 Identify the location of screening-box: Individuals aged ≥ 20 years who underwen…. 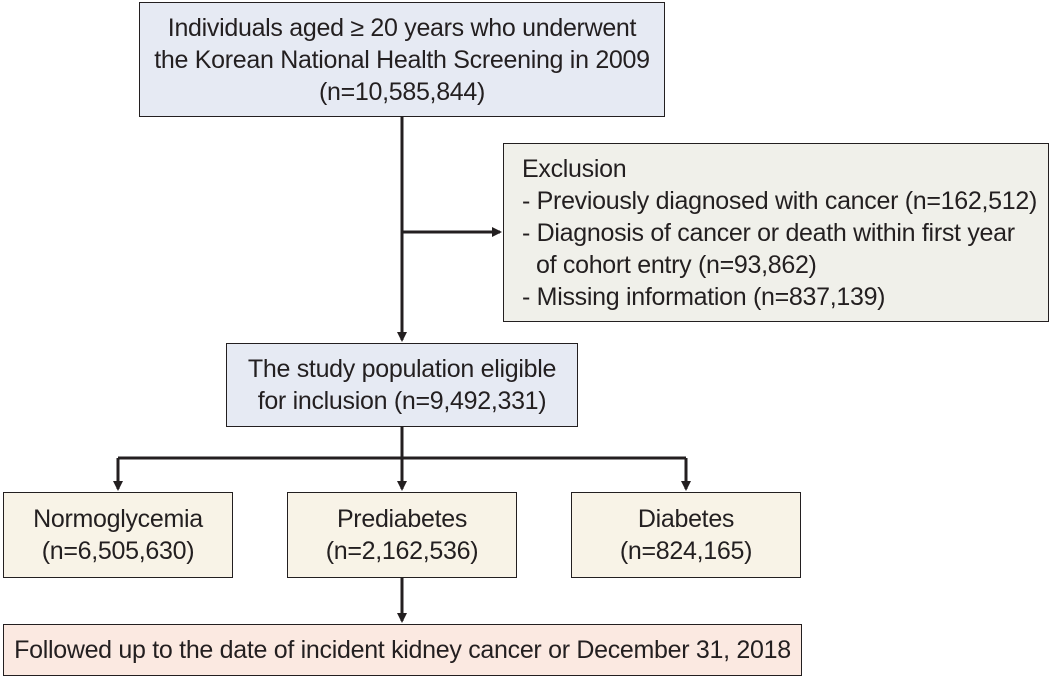
(402, 59).